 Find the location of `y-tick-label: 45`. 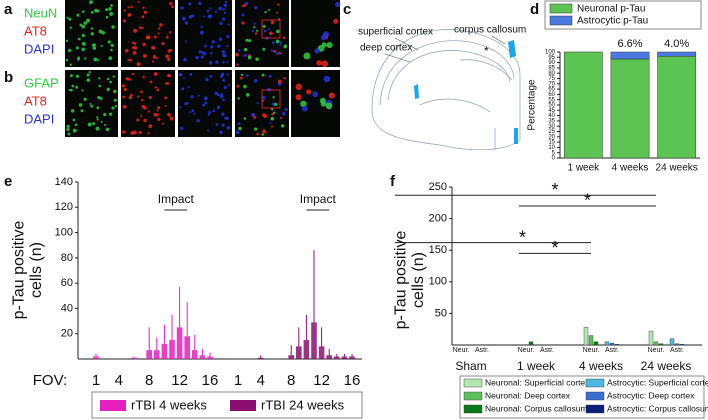

y-tick-label: 45 is located at coordinates (551, 111).